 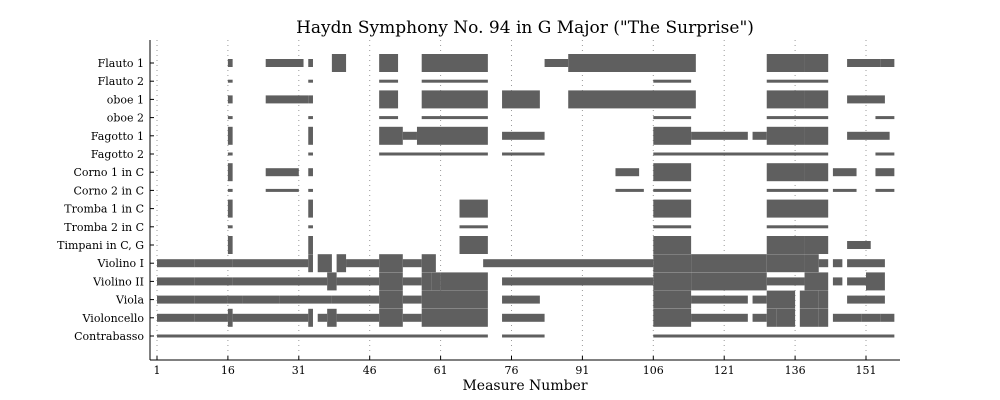 I want to click on instrument-label: Violino II, so click(x=118, y=281).